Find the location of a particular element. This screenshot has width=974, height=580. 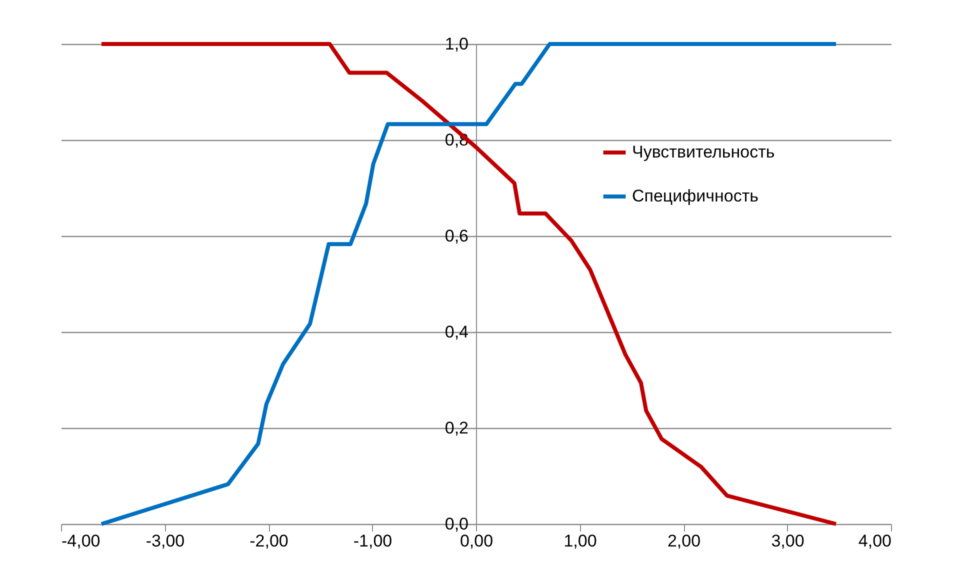

x-tick-label: 4,00 is located at coordinates (875, 541).